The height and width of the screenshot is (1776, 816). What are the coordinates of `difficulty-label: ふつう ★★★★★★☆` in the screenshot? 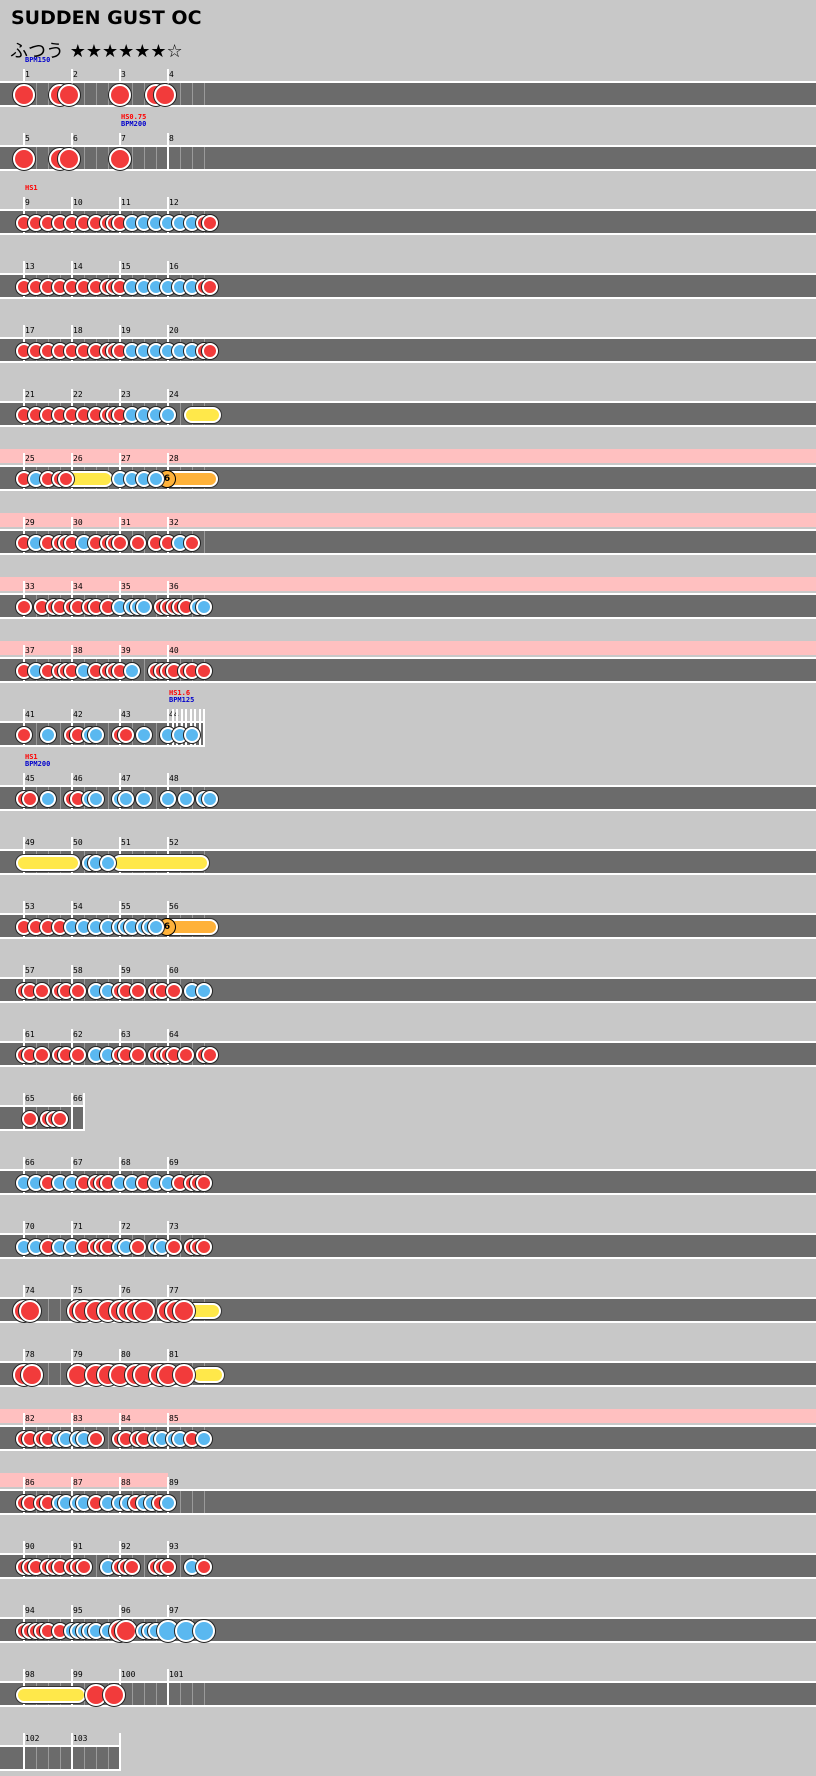 It's located at (96, 51).